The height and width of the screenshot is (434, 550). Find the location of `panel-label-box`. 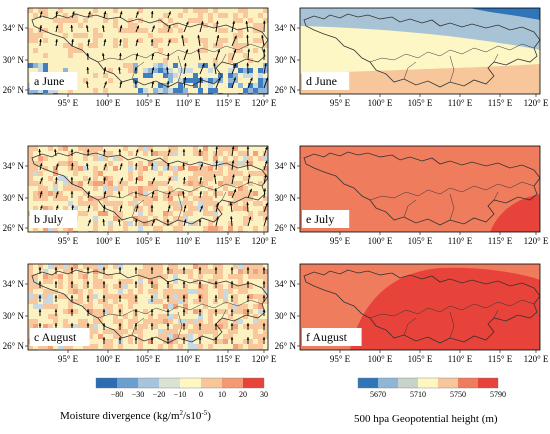

panel-label-box is located at coordinates (54, 81).